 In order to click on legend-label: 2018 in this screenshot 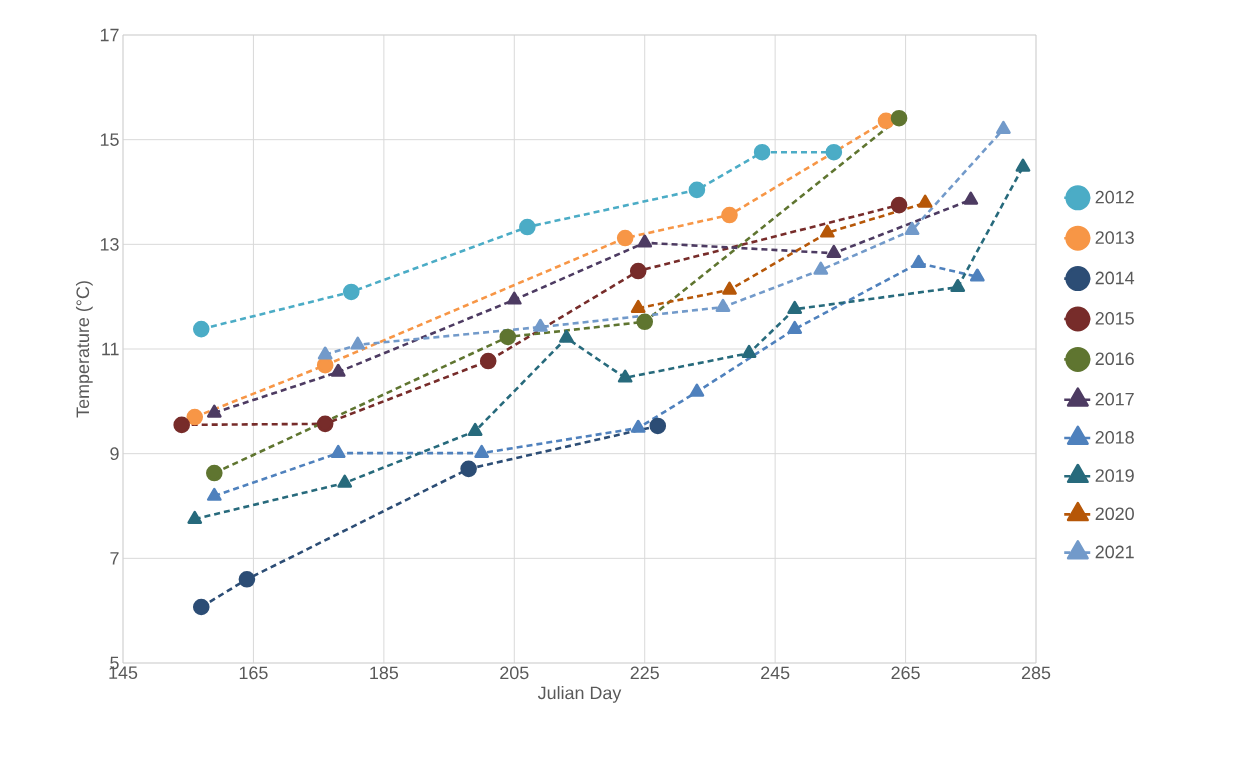, I will do `click(1114, 437)`.